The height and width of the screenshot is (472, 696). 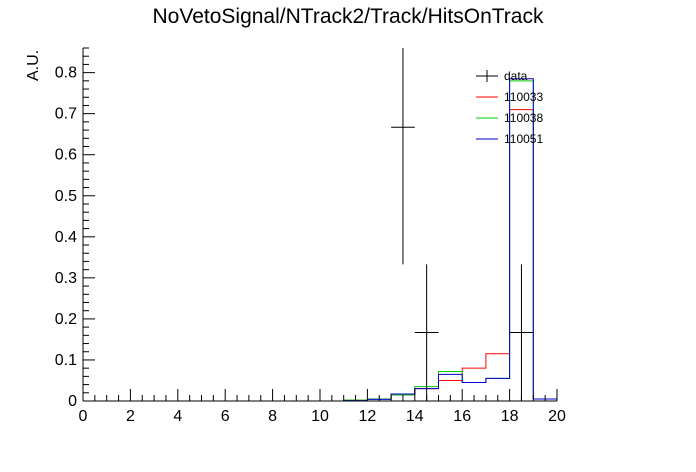 What do you see at coordinates (516, 76) in the screenshot?
I see `legend-label: data` at bounding box center [516, 76].